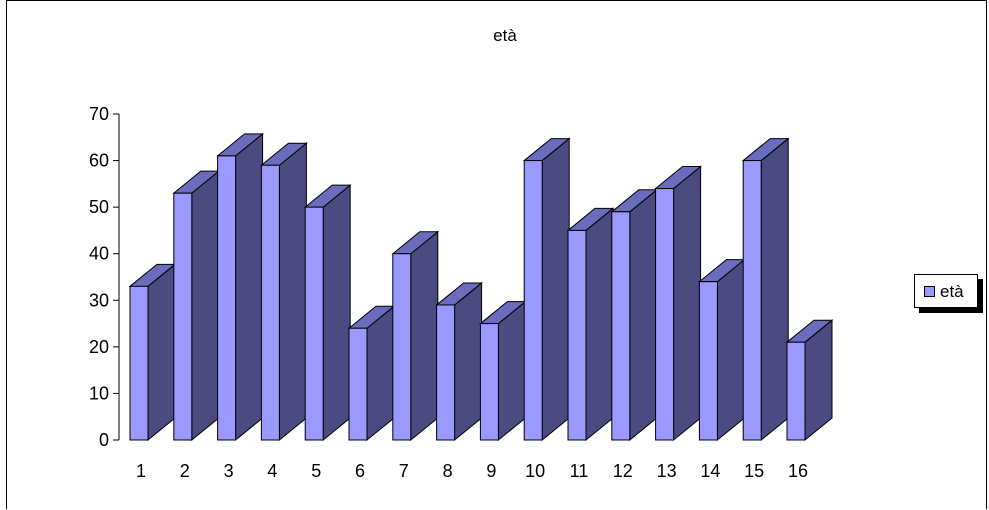 This screenshot has height=510, width=989. Describe the element at coordinates (579, 471) in the screenshot. I see `x-tick-label-11: 11` at that location.